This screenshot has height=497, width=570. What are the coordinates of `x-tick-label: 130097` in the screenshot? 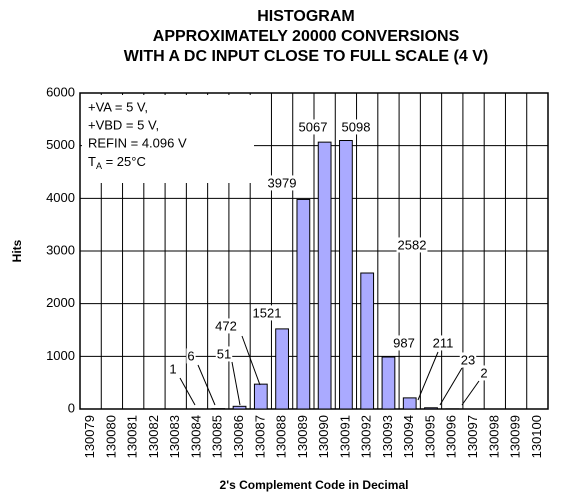 It's located at (472, 436).